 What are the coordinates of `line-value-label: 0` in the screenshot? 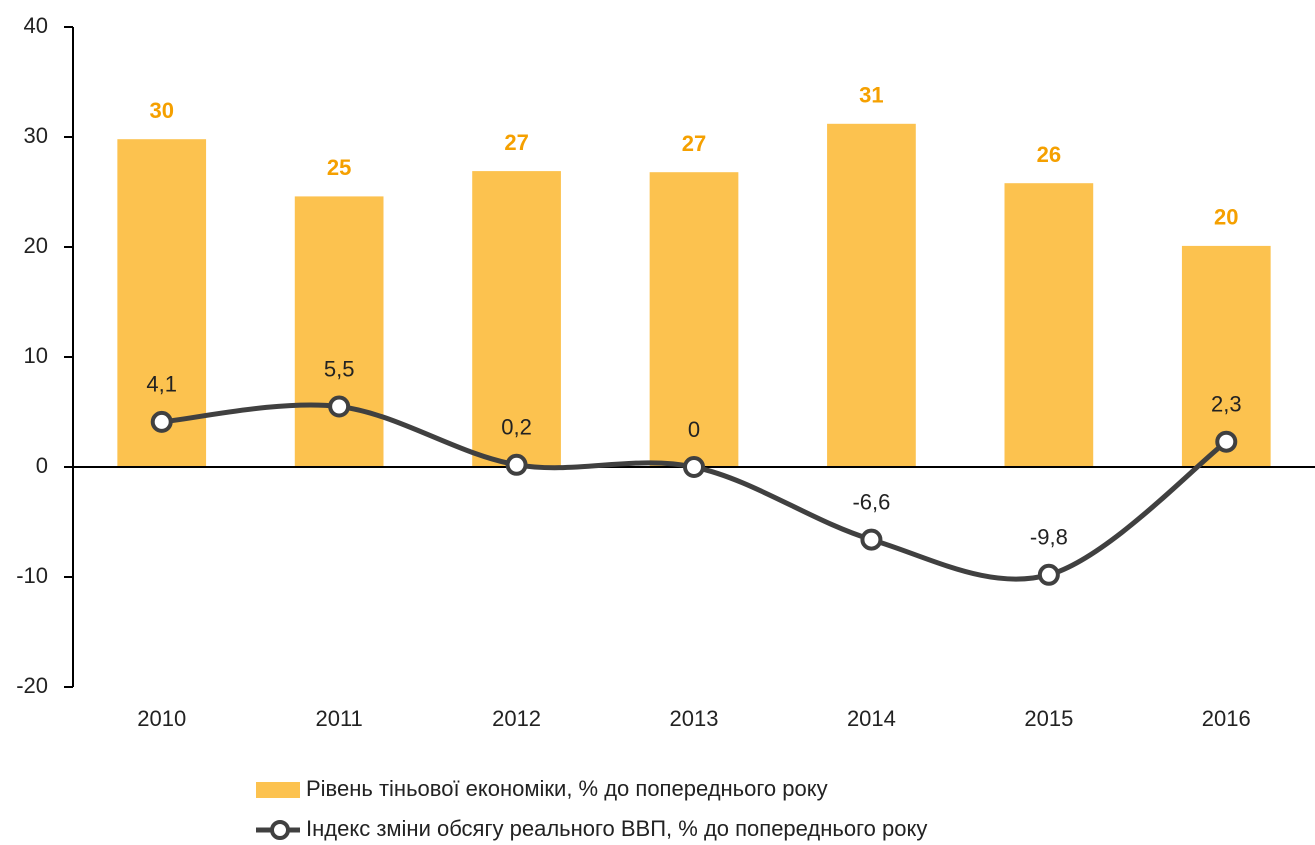 It's located at (694, 429).